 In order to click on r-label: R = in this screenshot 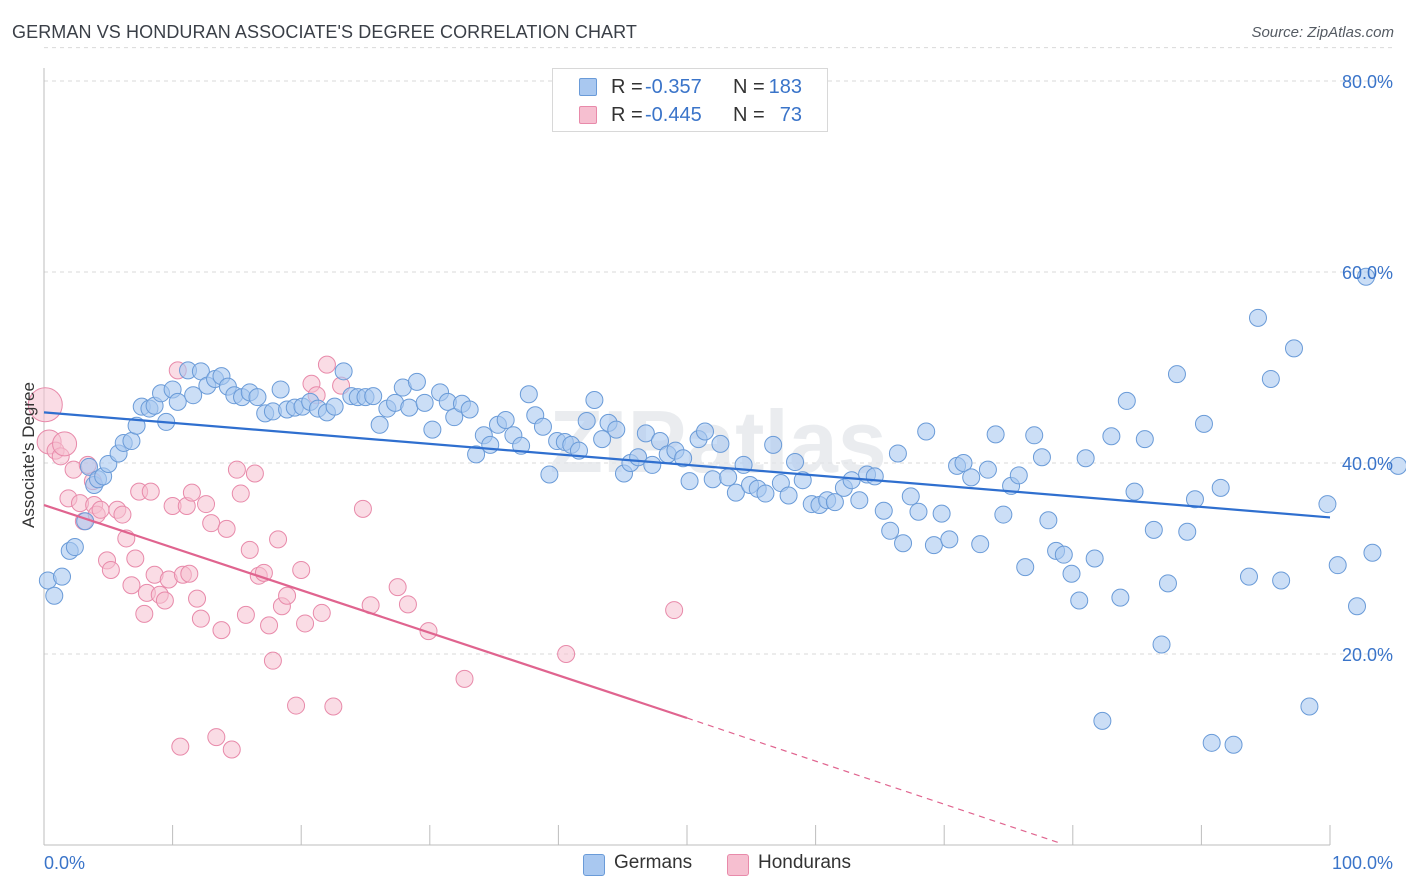, I will do `click(627, 87)`.